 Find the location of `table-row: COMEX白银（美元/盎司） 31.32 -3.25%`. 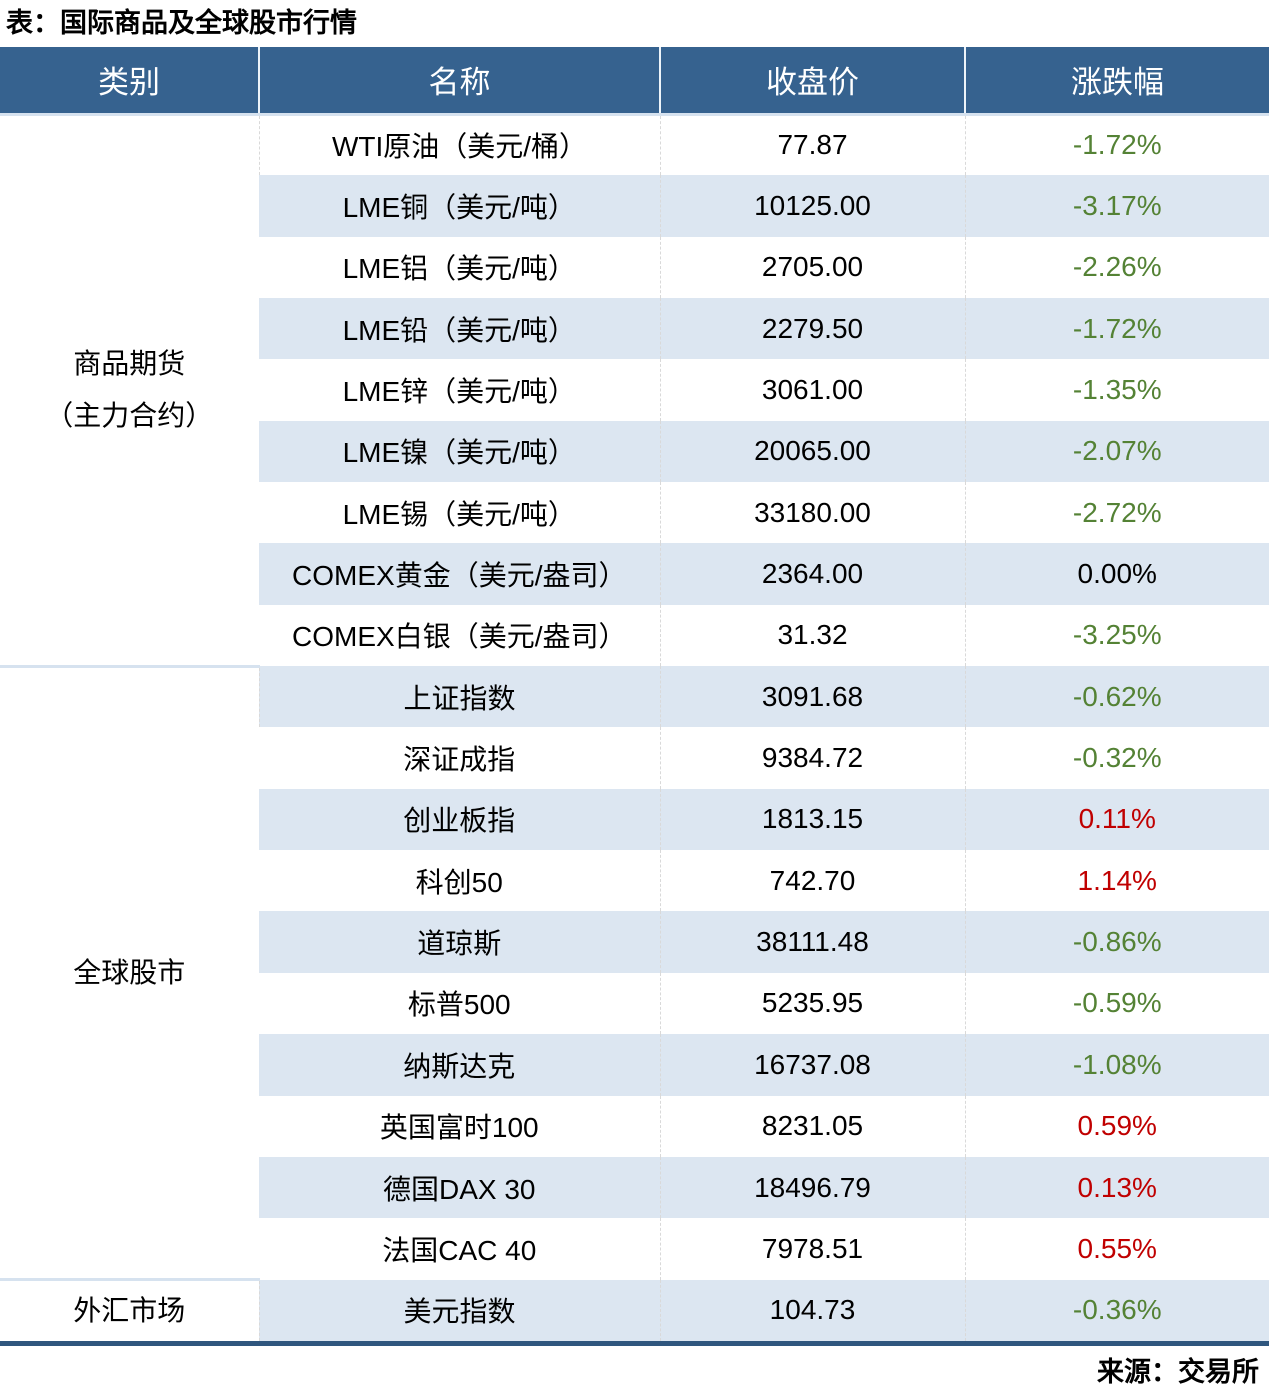

table-row: COMEX白银（美元/盎司） 31.32 -3.25% is located at coordinates (634, 635).